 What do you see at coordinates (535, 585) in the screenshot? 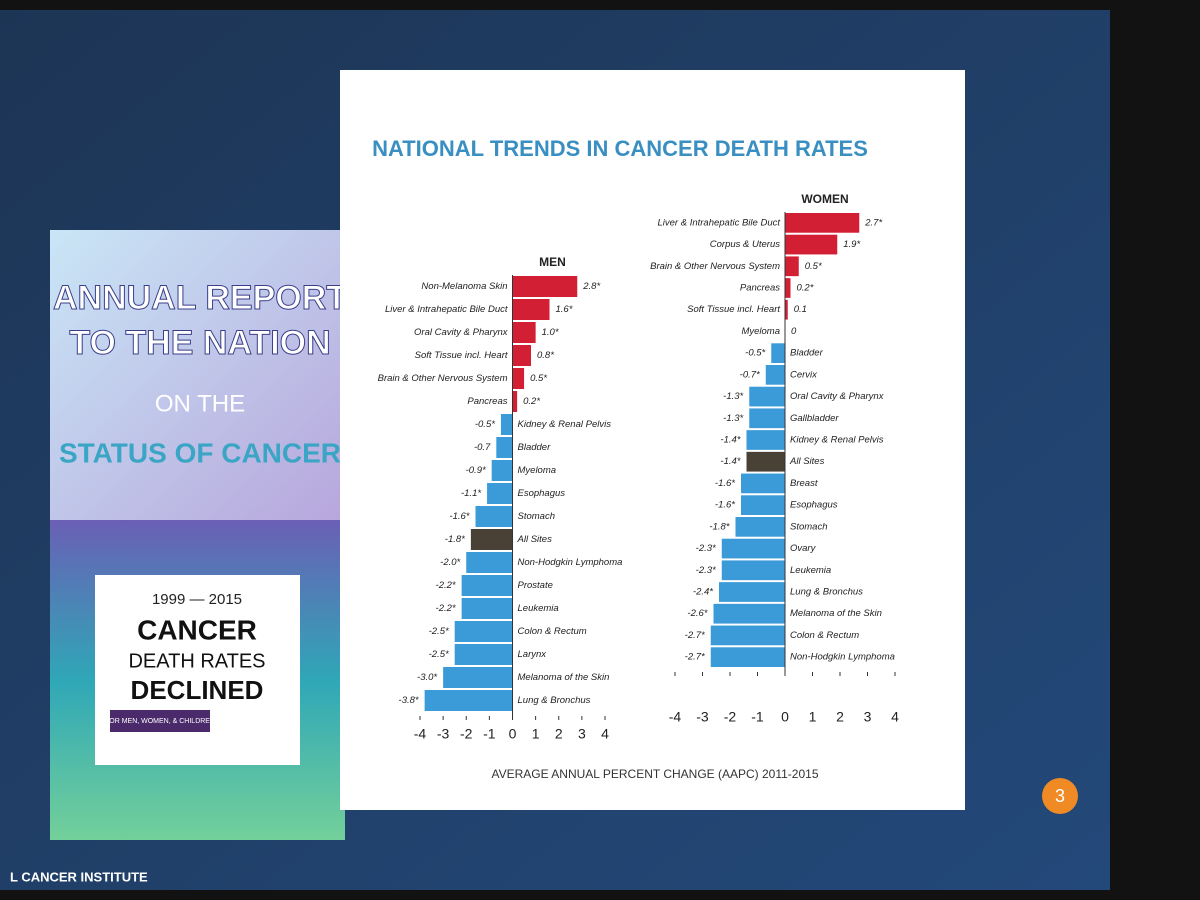
I see `category-label: Prostate` at bounding box center [535, 585].